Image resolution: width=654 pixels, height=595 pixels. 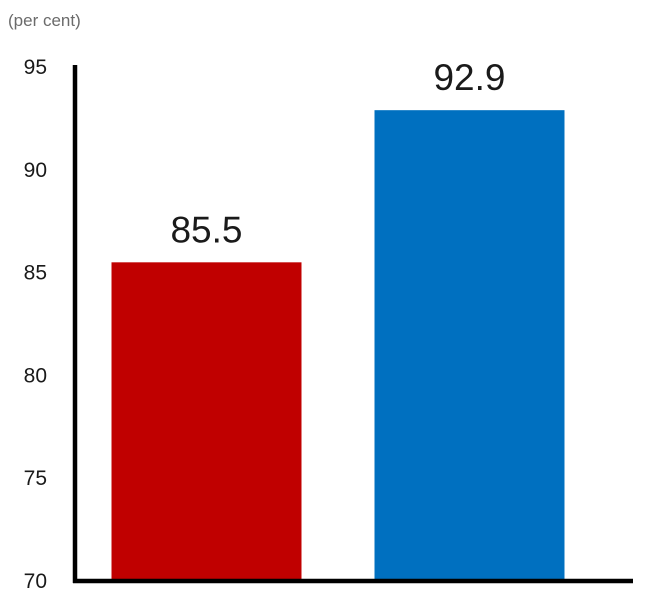 What do you see at coordinates (469, 77) in the screenshot?
I see `bar-value-label-2: 92.9` at bounding box center [469, 77].